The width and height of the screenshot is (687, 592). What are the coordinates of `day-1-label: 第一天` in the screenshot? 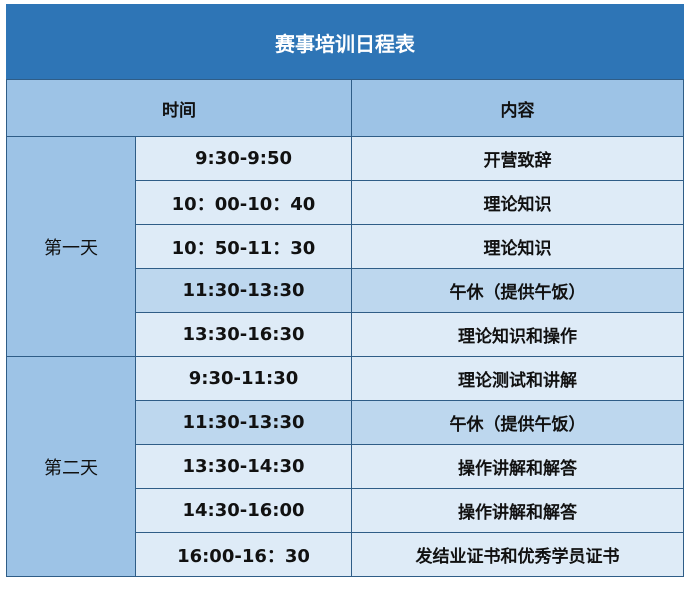 It's located at (71, 246).